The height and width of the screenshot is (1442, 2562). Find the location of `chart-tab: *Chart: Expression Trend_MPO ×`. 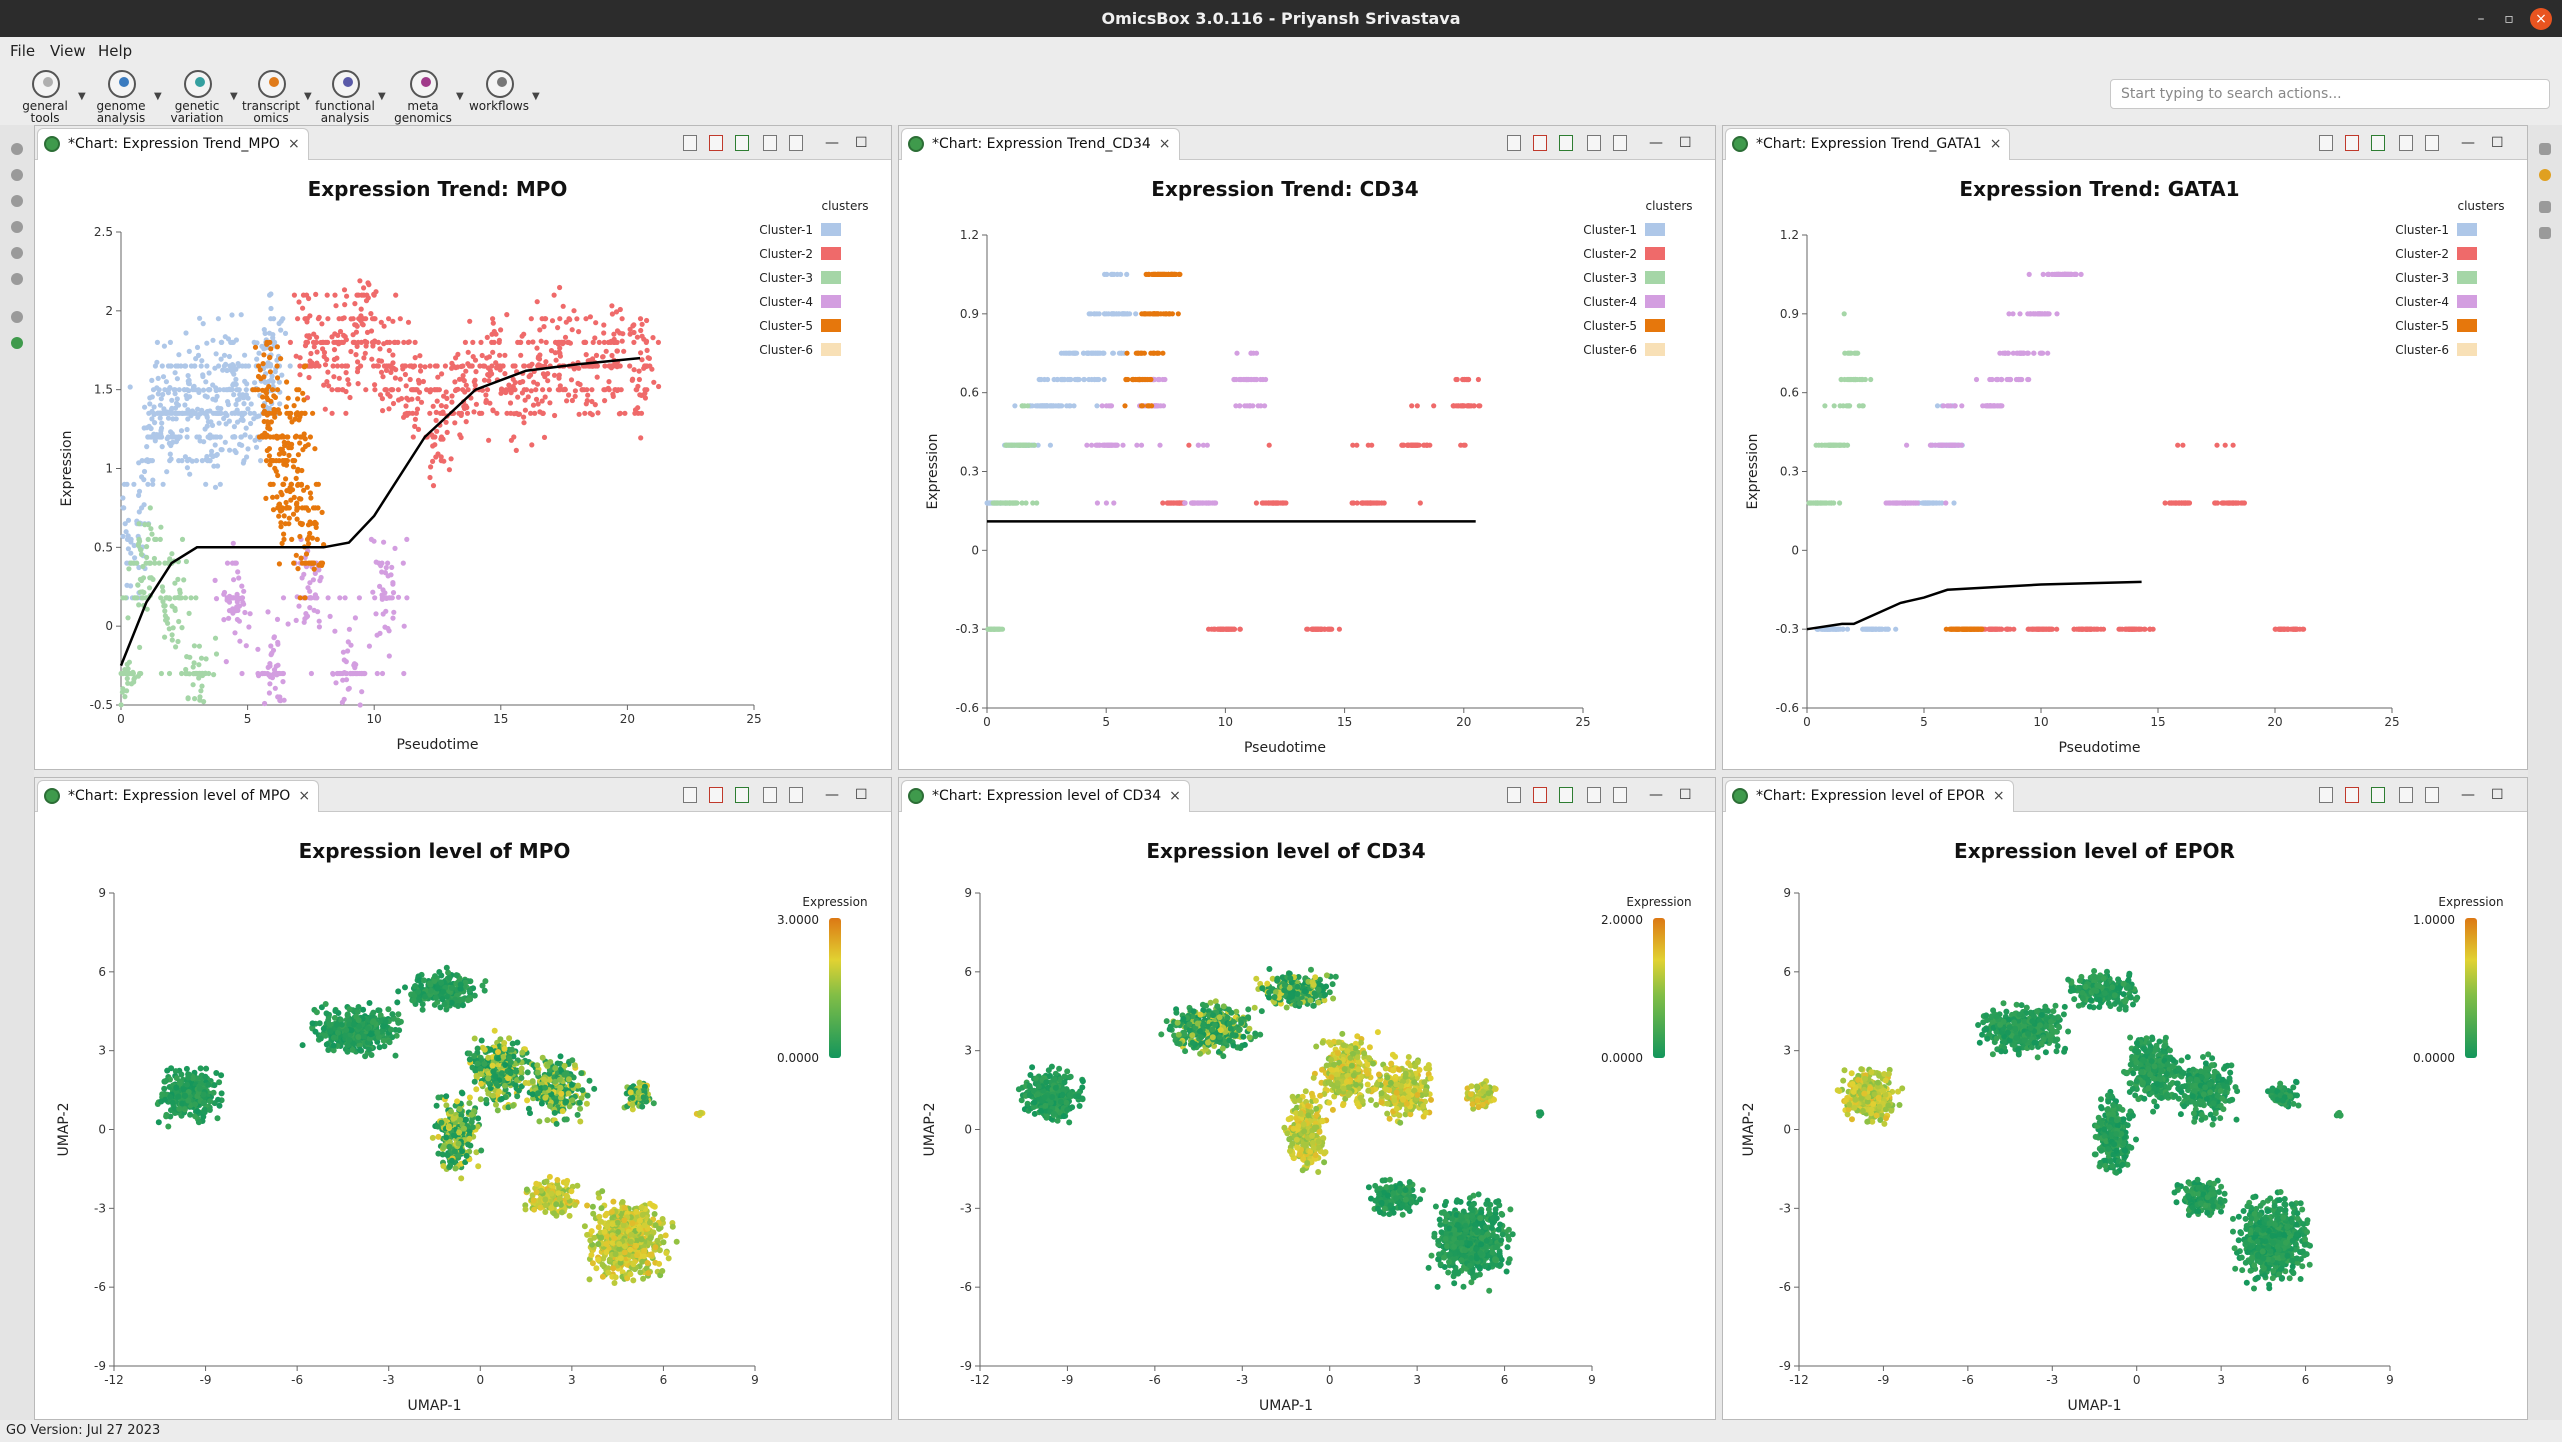

chart-tab: *Chart: Expression Trend_MPO × is located at coordinates (173, 144).